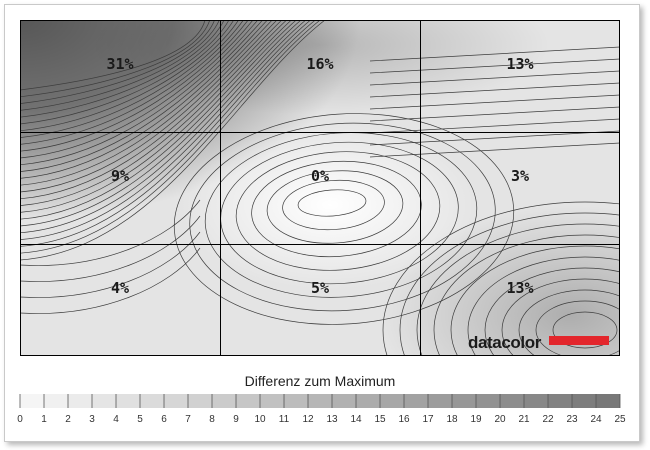  I want to click on shade-top, so click(320, 67).